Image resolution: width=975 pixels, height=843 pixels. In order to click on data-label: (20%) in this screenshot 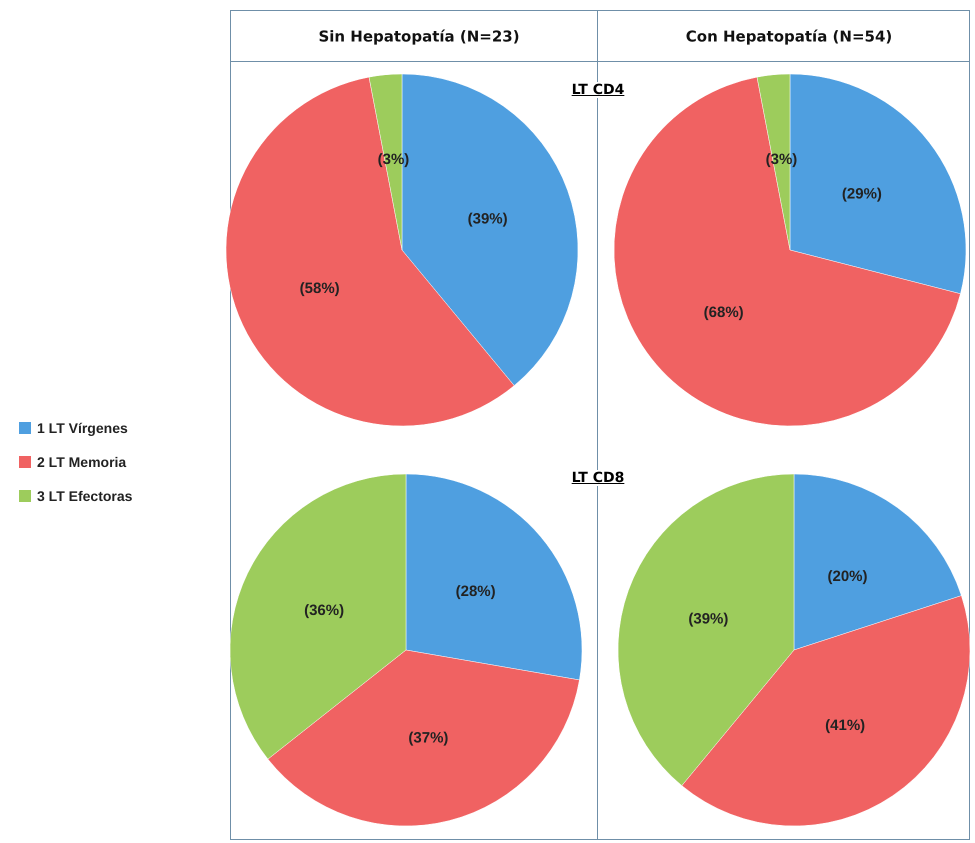, I will do `click(847, 576)`.